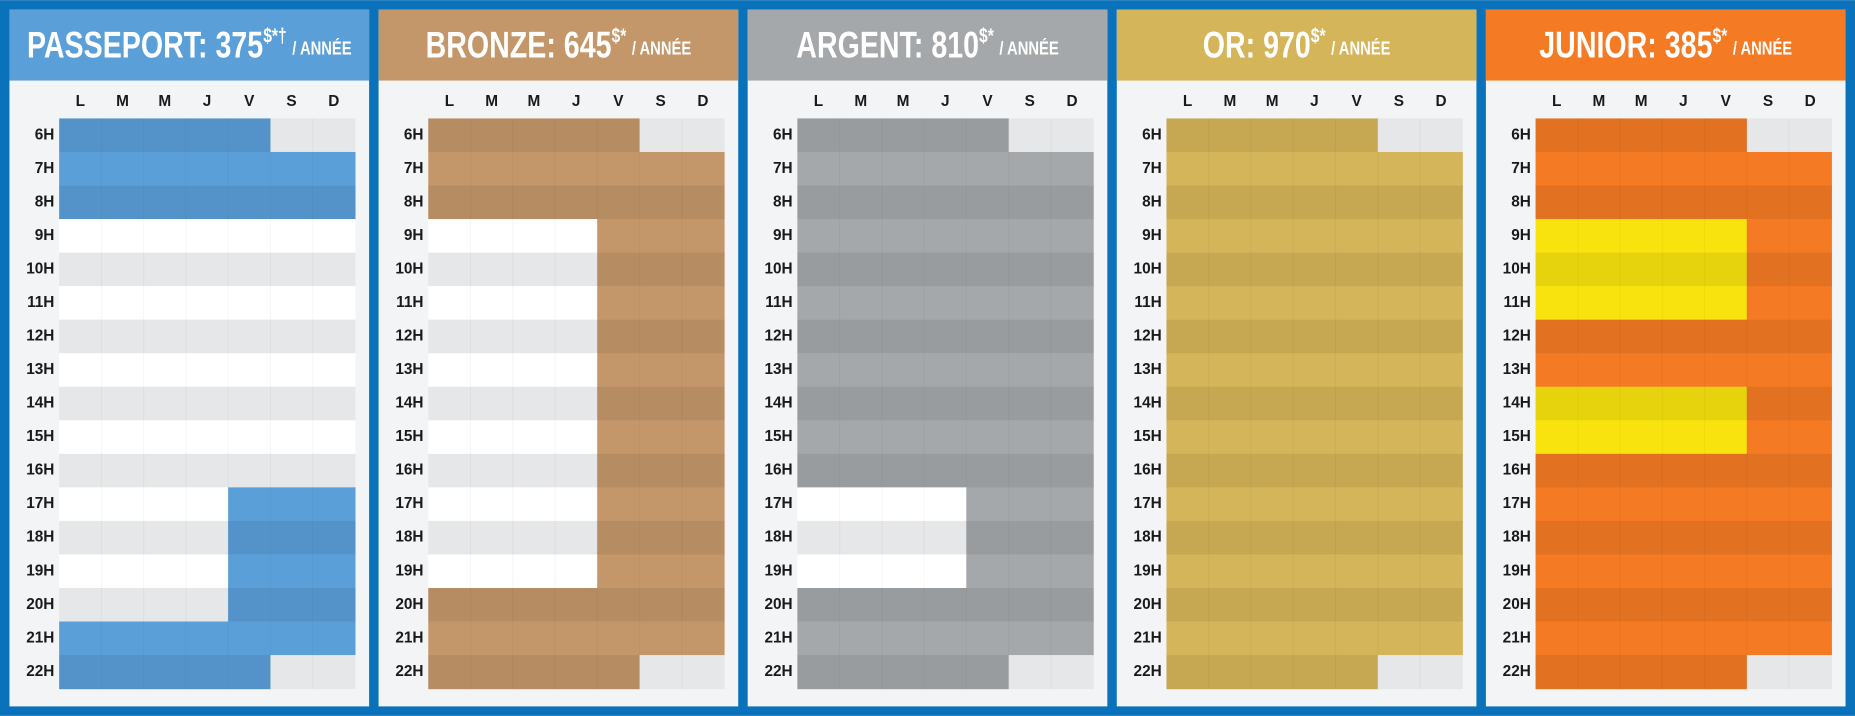  Describe the element at coordinates (778, 671) in the screenshot. I see `hour-label: 22H` at that location.